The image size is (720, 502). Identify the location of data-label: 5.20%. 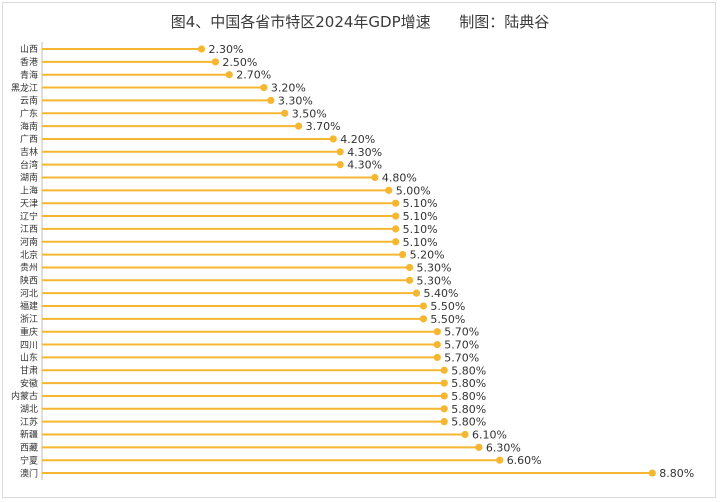
(427, 255).